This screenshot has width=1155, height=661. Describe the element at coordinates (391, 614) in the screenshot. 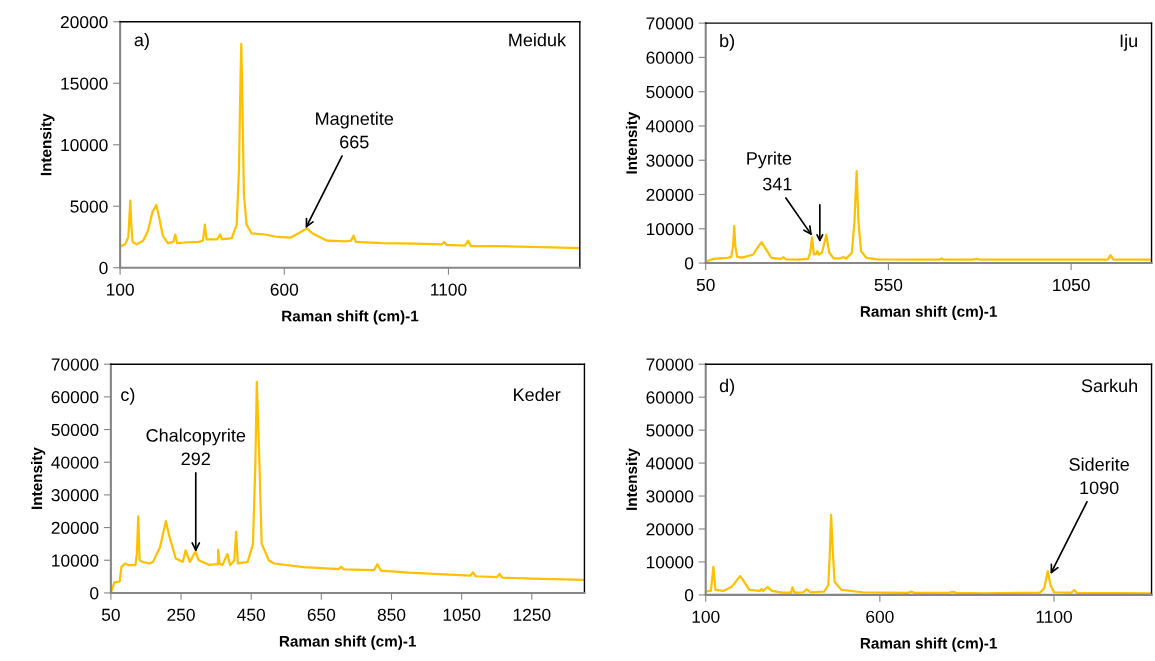

I see `x-tick-label: 850` at that location.